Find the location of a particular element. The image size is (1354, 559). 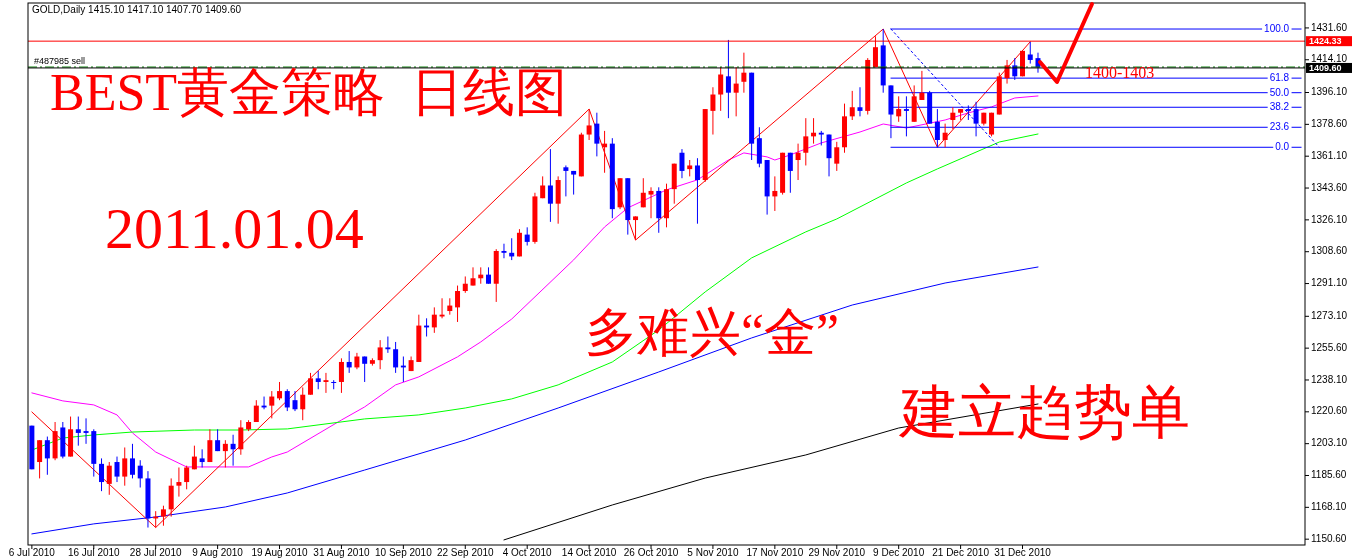

y-tick-label: 1361.10 is located at coordinates (1329, 155).